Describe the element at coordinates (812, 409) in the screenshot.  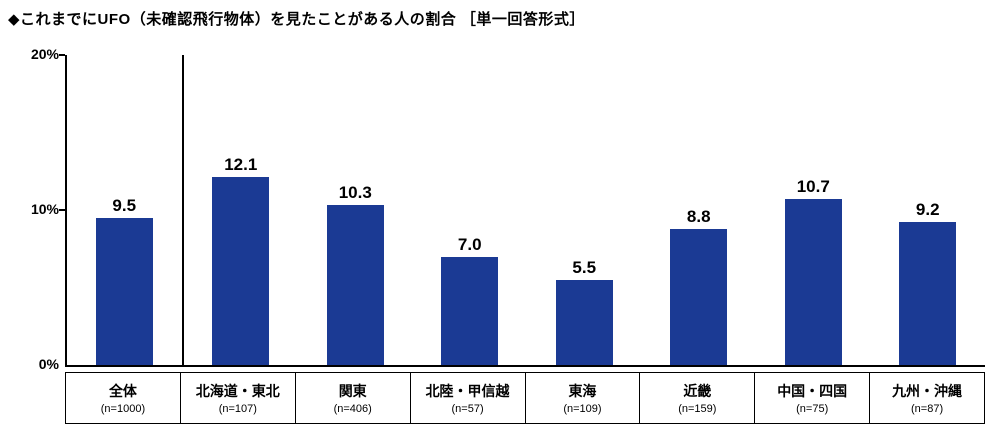
I see `category-sample-size: (n=75)` at that location.